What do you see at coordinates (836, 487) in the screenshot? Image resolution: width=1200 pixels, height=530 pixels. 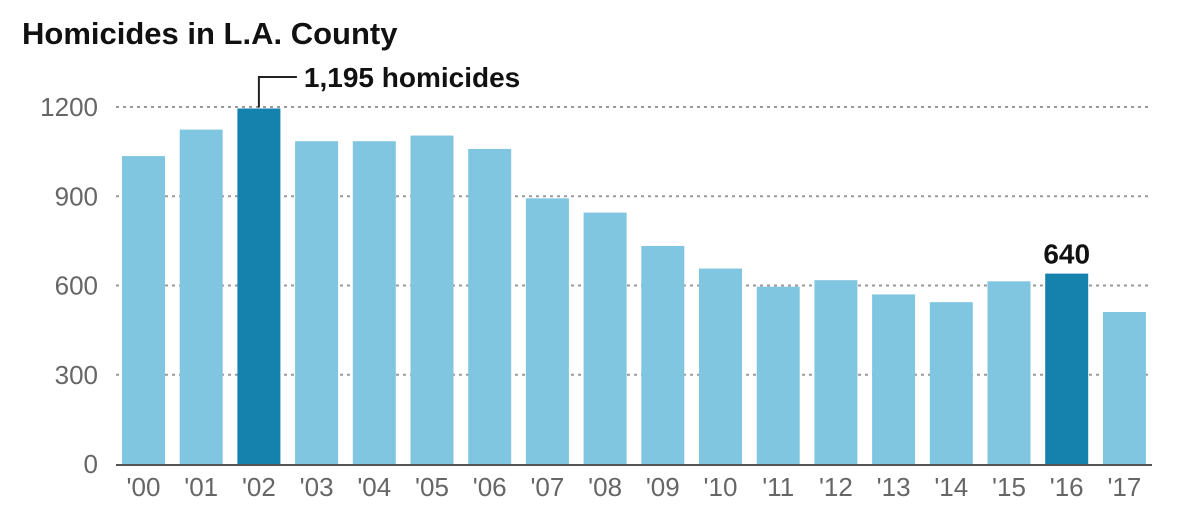 I see `x-tick-label: '12` at bounding box center [836, 487].